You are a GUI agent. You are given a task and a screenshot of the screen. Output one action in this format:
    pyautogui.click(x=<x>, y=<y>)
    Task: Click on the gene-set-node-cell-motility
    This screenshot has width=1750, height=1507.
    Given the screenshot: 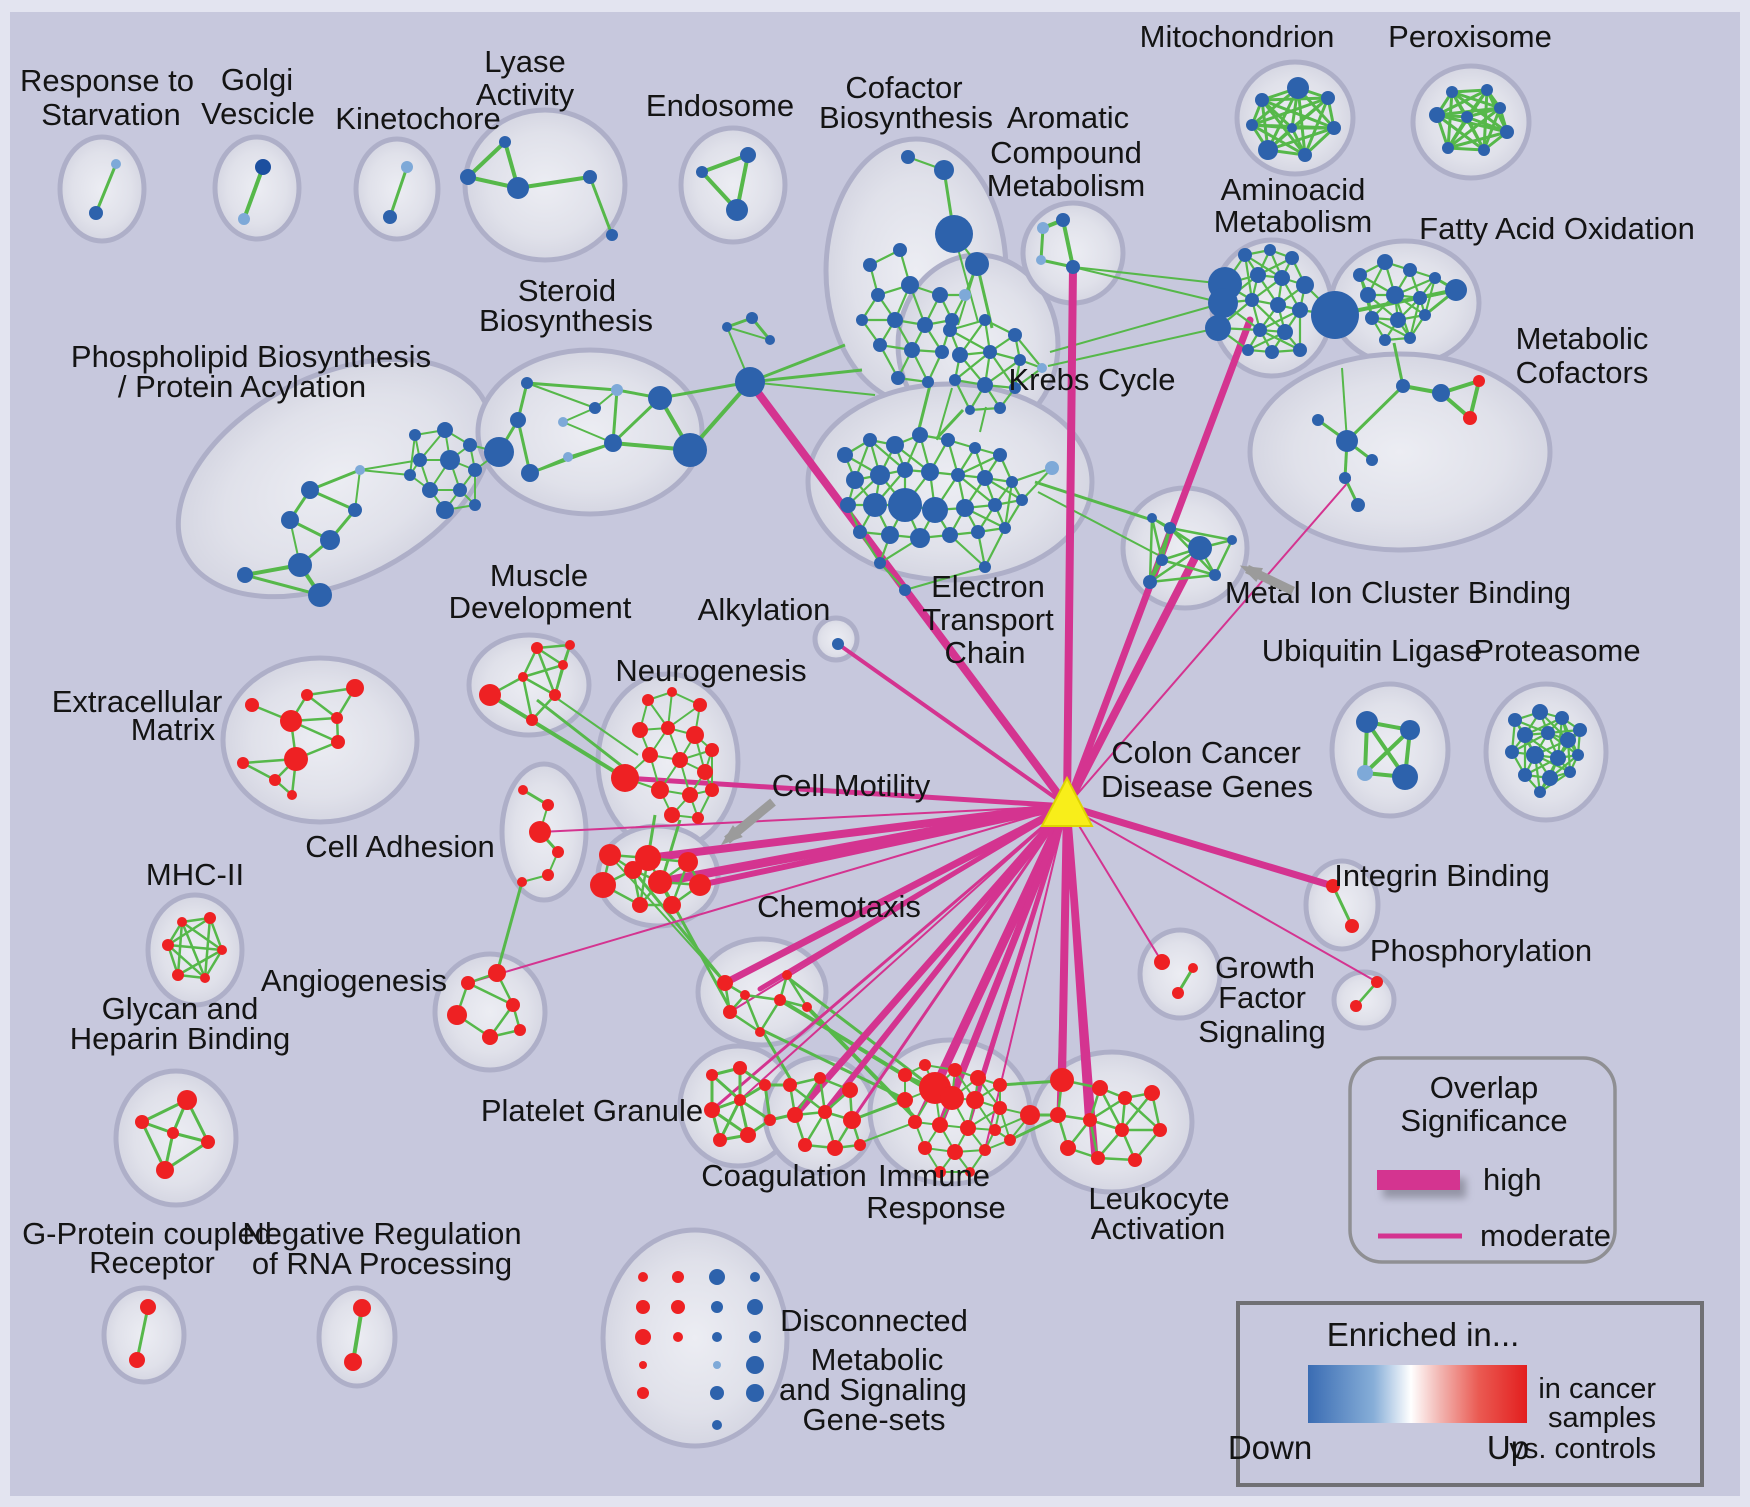 What is the action you would take?
    pyautogui.click(x=648, y=858)
    